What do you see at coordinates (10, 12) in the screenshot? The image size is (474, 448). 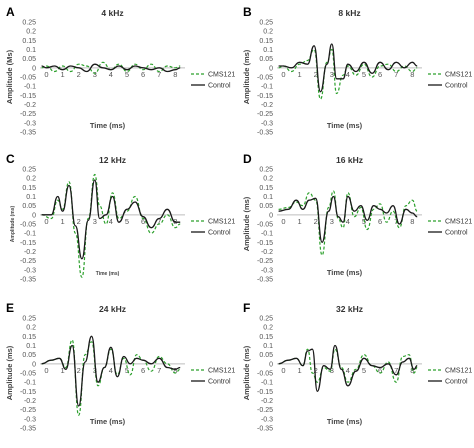 I see `panel-letter: A` at bounding box center [10, 12].